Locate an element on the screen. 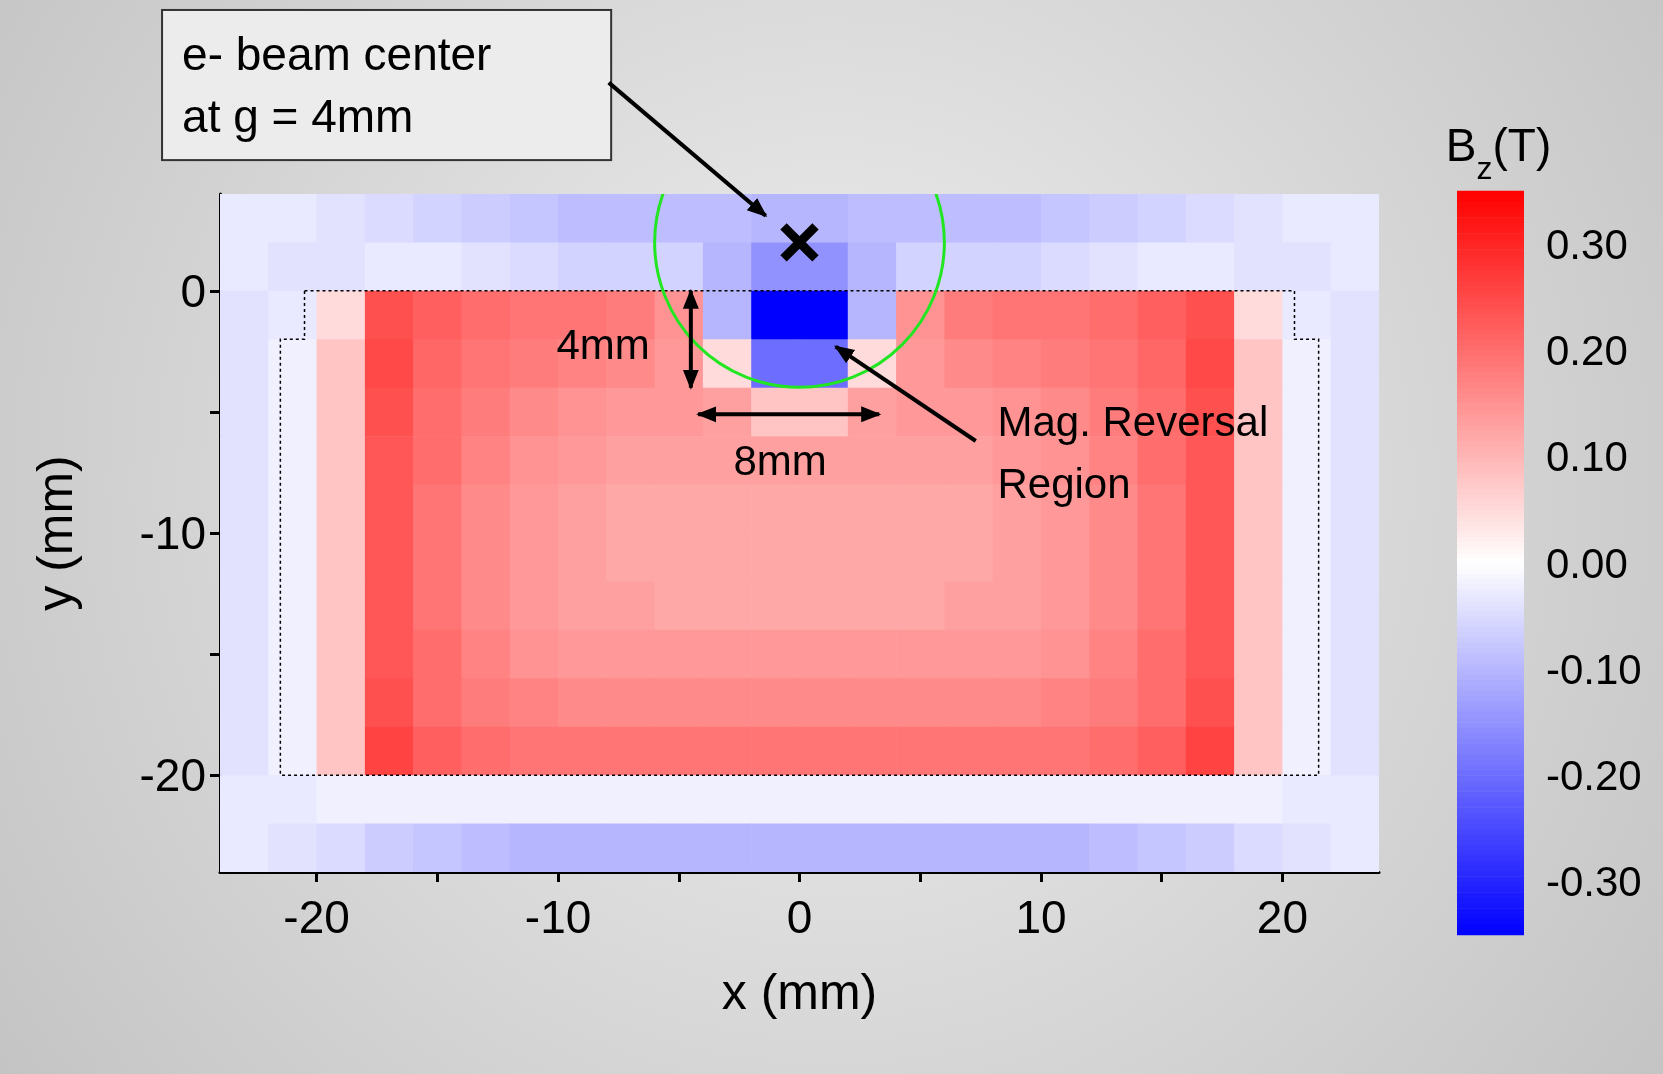 This screenshot has width=1663, height=1074. annotation: Mag. Reversal Region is located at coordinates (1133, 453).